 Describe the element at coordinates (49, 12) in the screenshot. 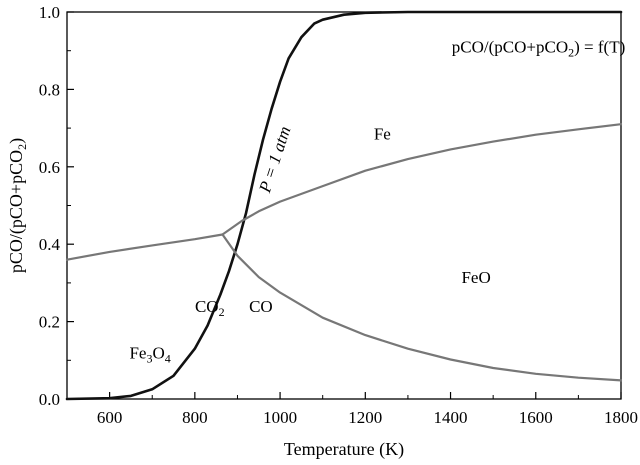

I see `y-tick-label: 1.0` at that location.